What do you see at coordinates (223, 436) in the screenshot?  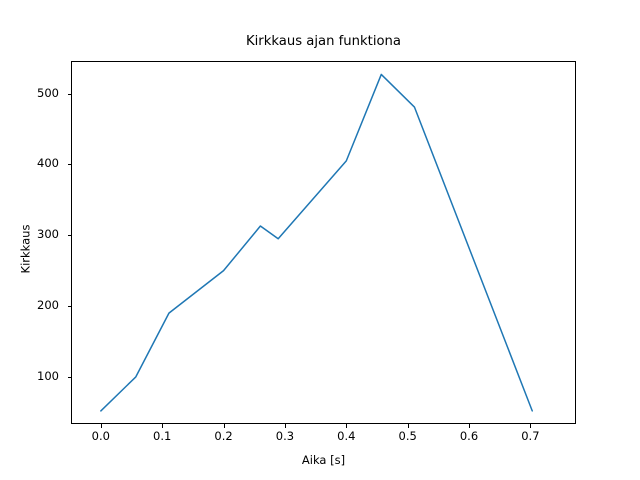 I see `x-tick-label: 0.2` at bounding box center [223, 436].